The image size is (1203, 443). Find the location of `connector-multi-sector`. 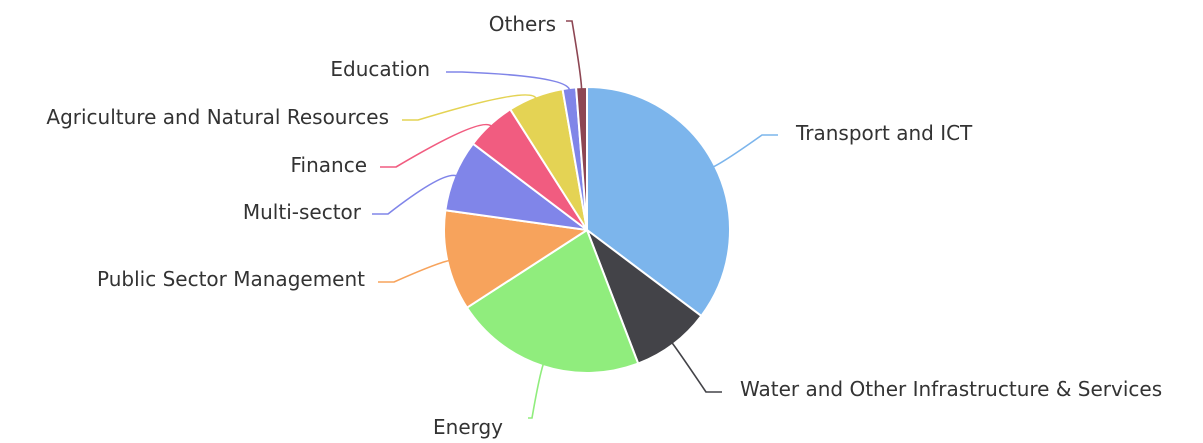

connector-multi-sector is located at coordinates (415, 194).